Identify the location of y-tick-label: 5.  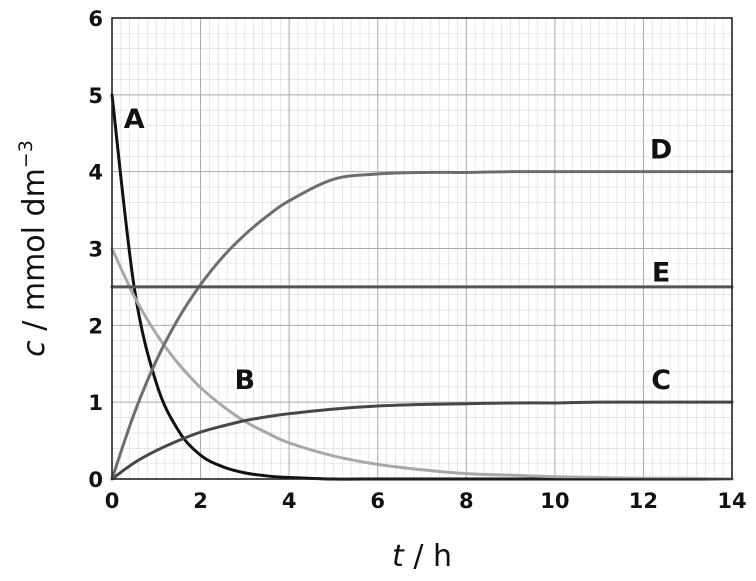
(95, 96).